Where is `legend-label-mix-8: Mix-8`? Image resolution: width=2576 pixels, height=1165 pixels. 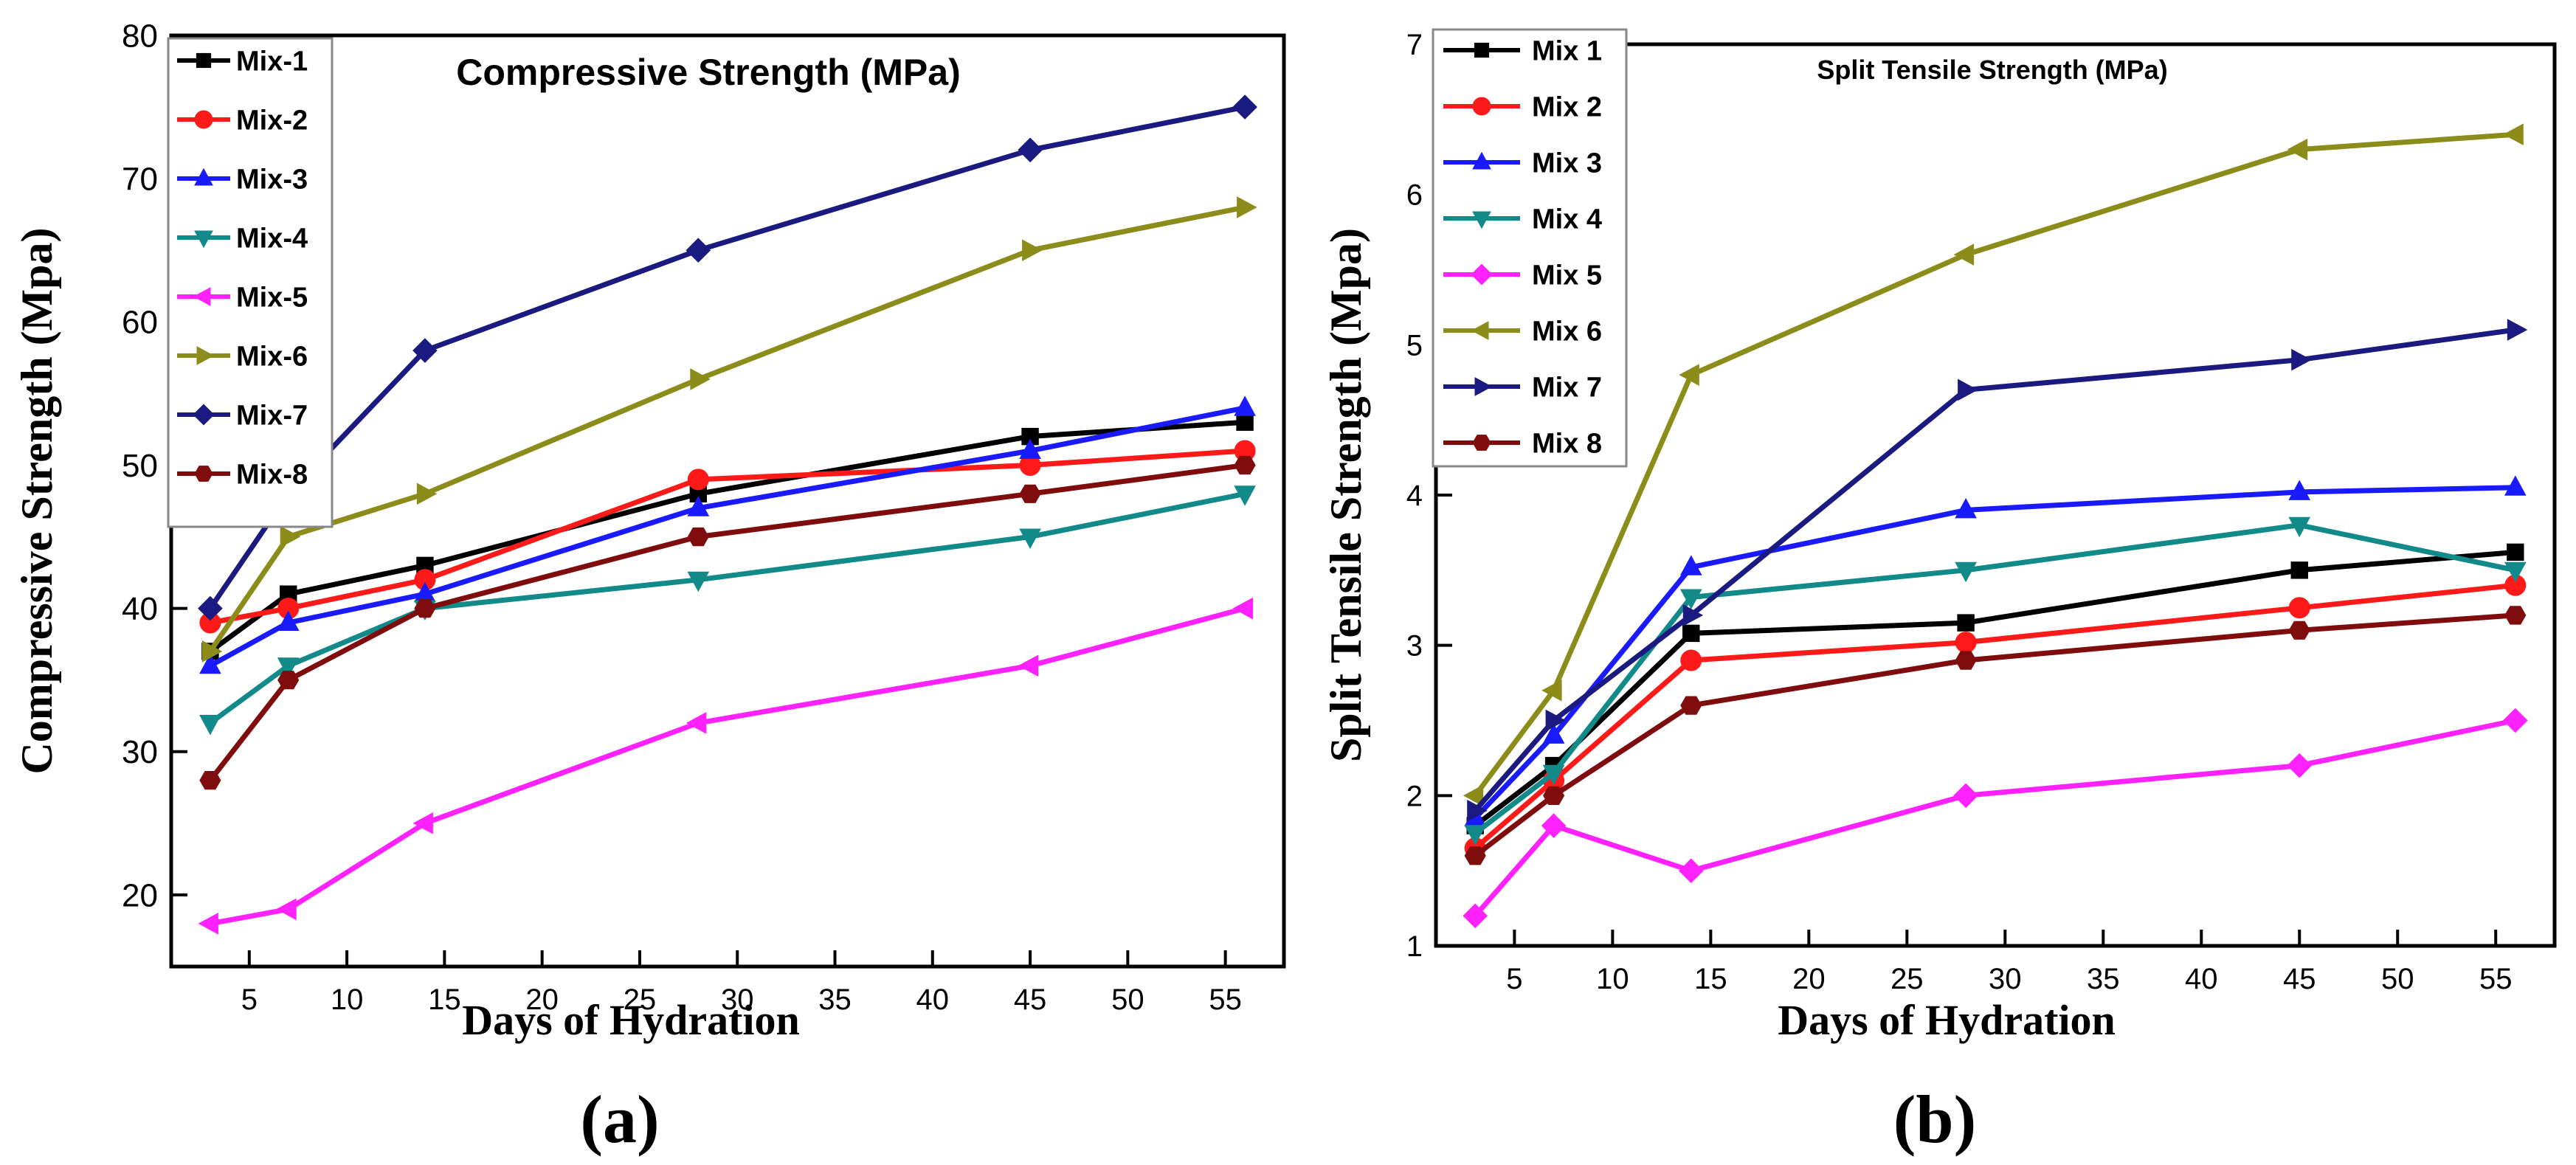 legend-label-mix-8: Mix-8 is located at coordinates (272, 475).